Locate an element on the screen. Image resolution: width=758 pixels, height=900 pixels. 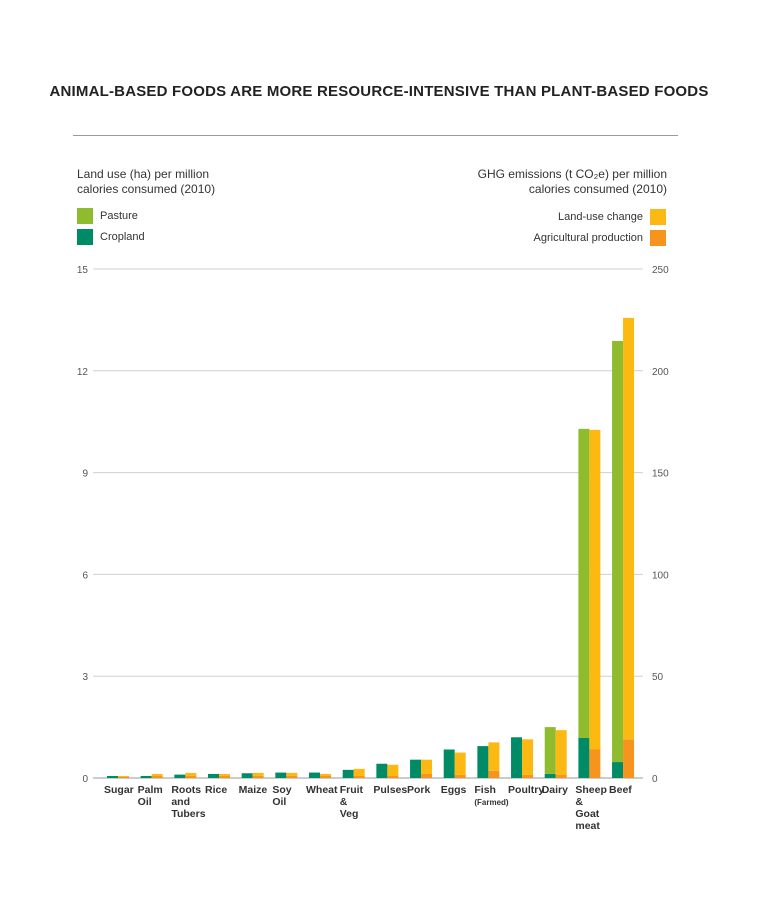
right-tick-label: 150 is located at coordinates (660, 474).